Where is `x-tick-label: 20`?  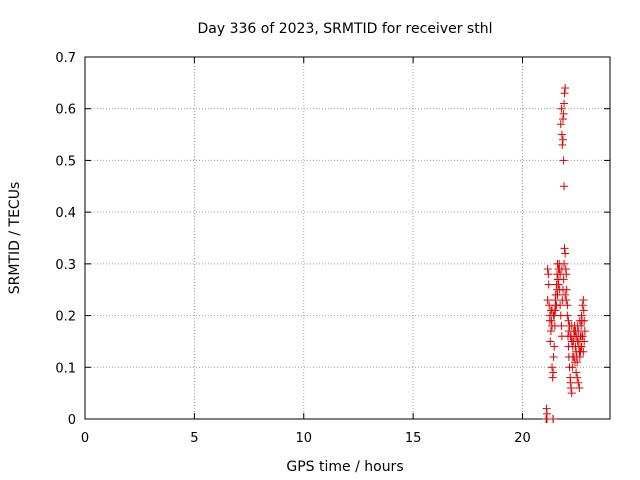 x-tick-label: 20 is located at coordinates (522, 438).